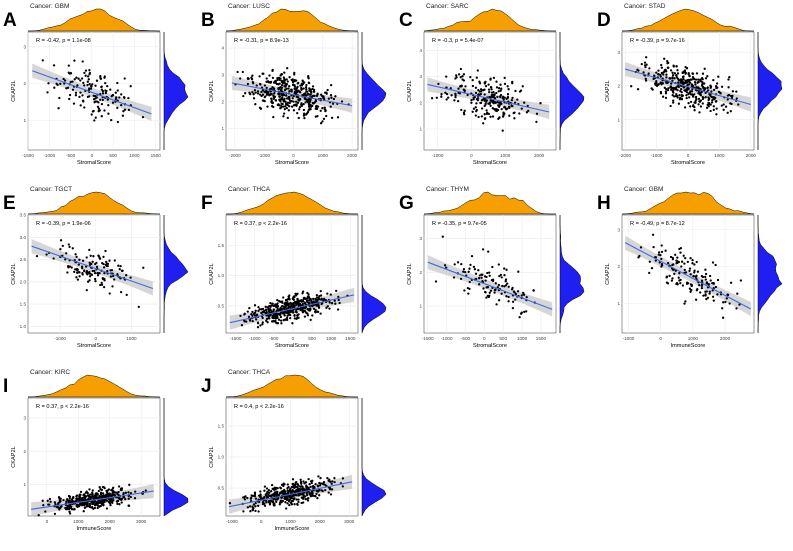 This screenshot has width=793, height=551. Describe the element at coordinates (604, 20) in the screenshot. I see `panel-letter: D` at that location.